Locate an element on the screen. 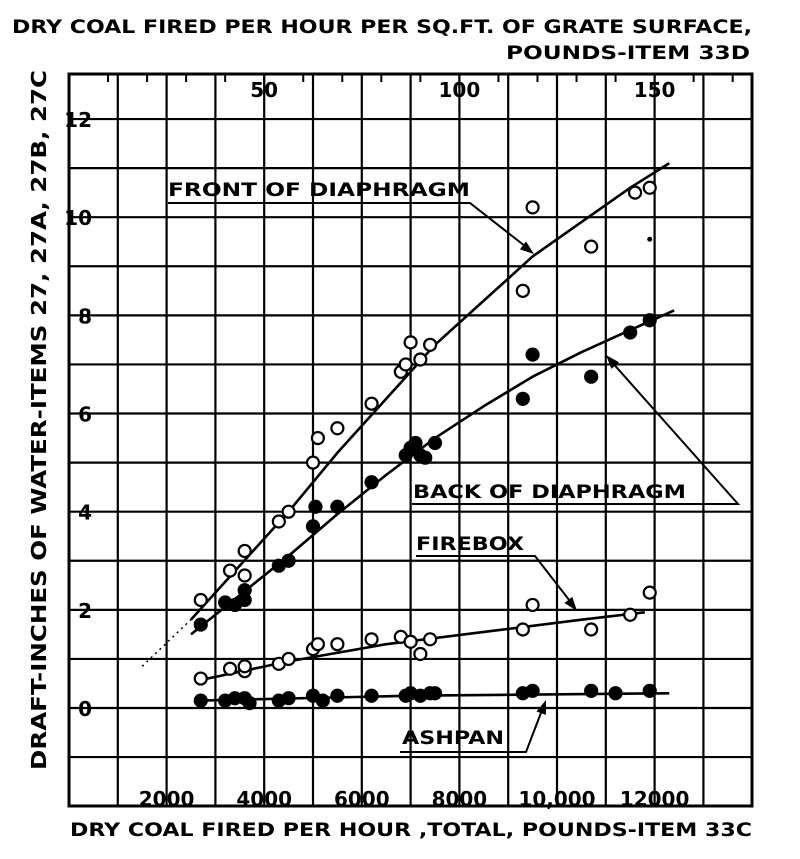 The image size is (800, 859). x-tick-label: 12000 is located at coordinates (655, 799).